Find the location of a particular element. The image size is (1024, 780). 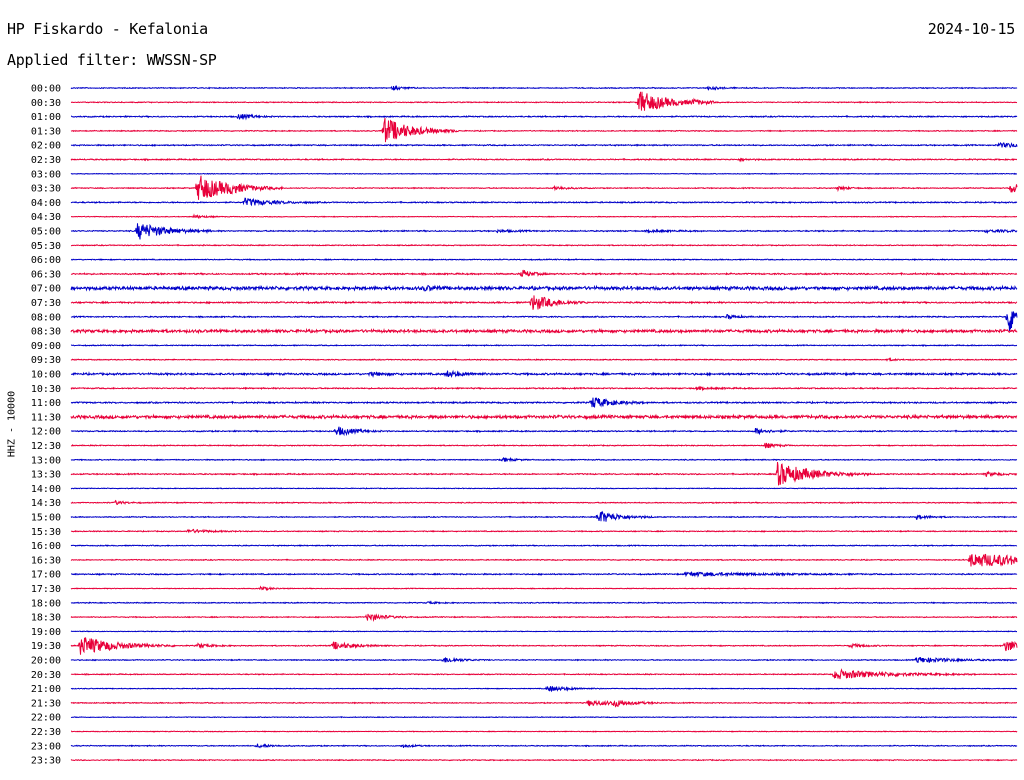

row-time-label: 20:00 is located at coordinates (46, 661).